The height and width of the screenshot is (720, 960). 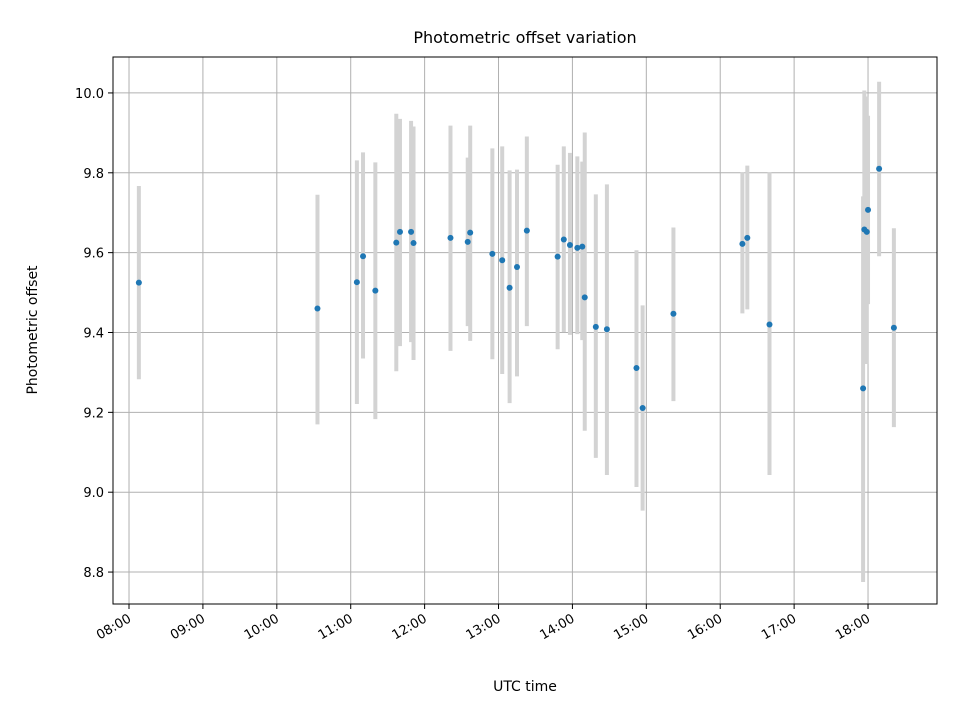 I want to click on y-tick-label: 8.8, so click(x=93, y=573).